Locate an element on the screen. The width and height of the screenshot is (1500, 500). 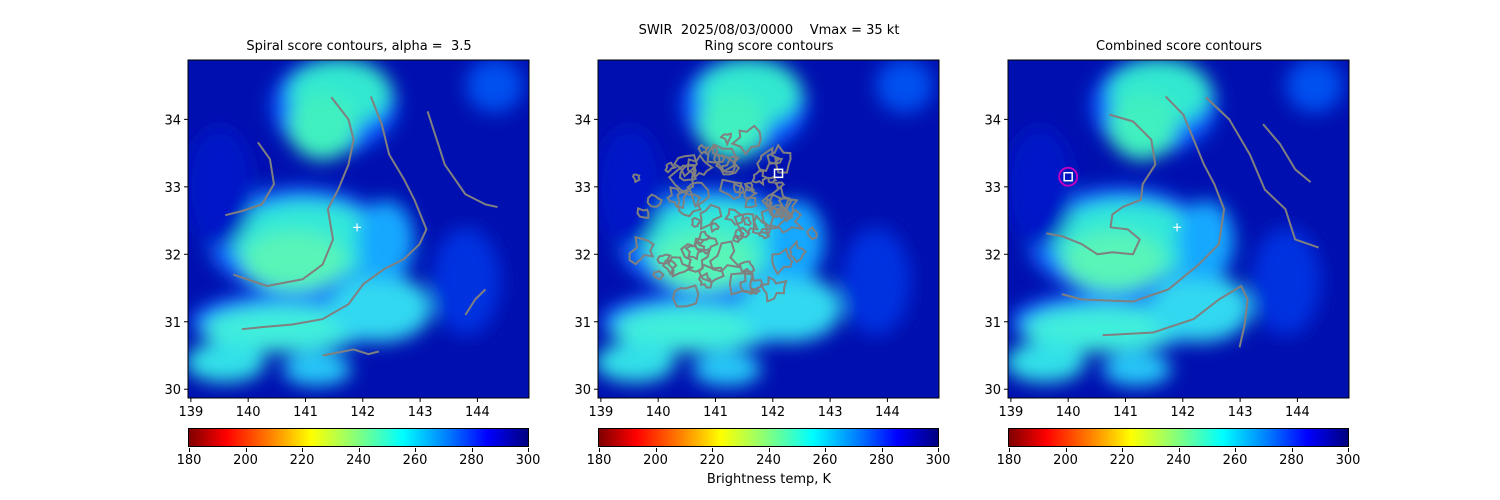
center-plus-marker is located at coordinates (1177, 227).